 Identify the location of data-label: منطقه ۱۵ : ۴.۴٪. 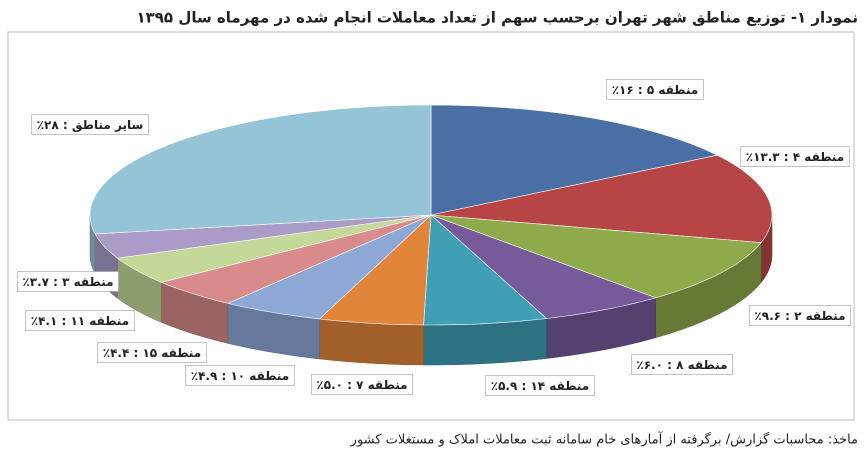
(152, 353).